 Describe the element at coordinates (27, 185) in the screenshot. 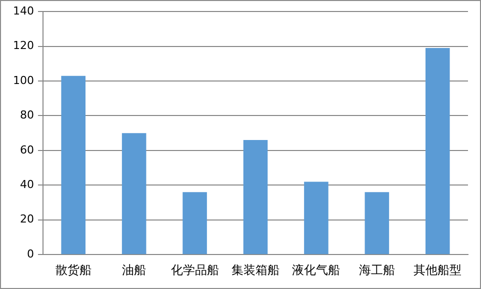

I see `y-tick-label: 40` at that location.